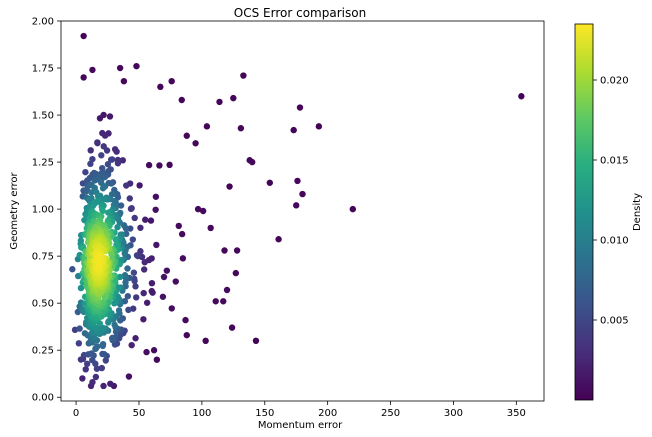  I want to click on y-tick-label: 0.75, so click(43, 257).